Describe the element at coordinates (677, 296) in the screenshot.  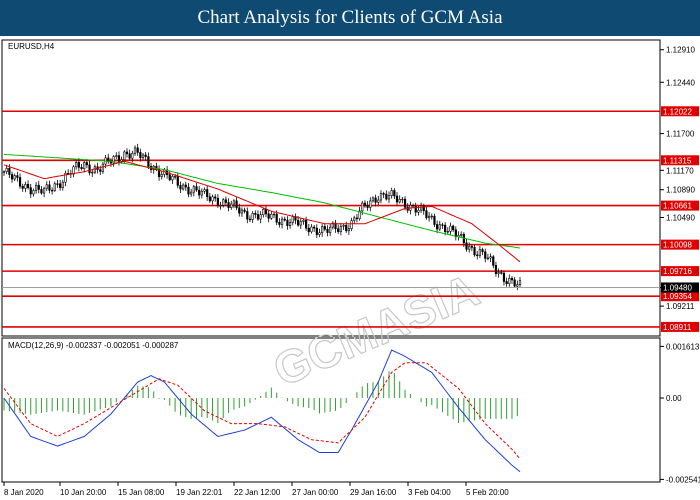
I see `level-label: 1.09354` at that location.